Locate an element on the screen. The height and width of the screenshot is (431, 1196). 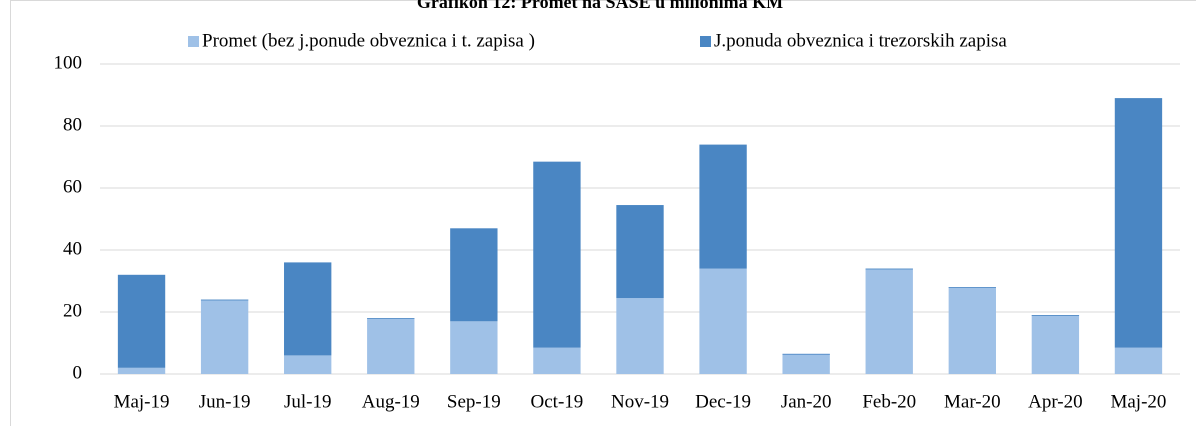
x-tick-label: Oct-19 is located at coordinates (557, 401).